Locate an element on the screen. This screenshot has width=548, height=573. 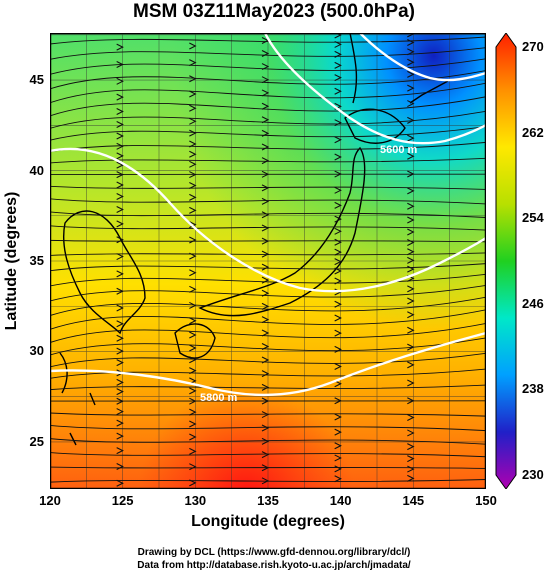
colorbar-tick-label: 238 is located at coordinates (533, 389).